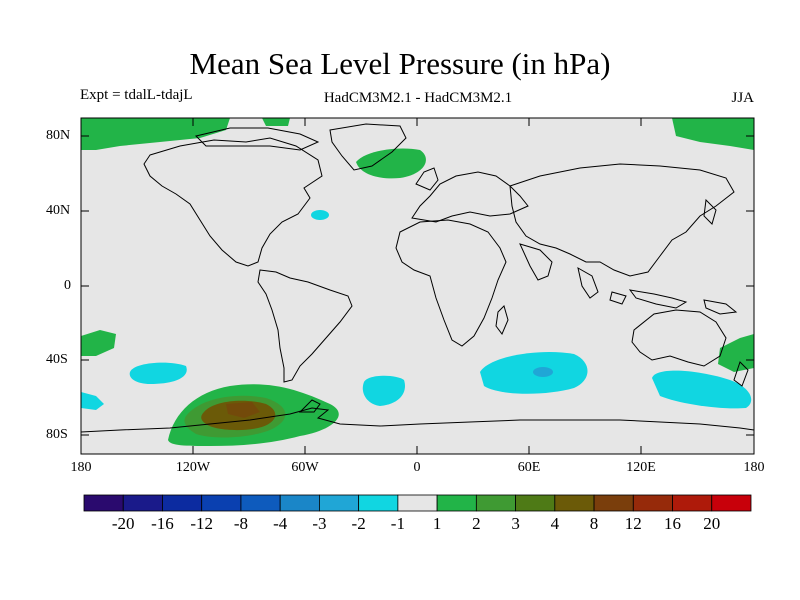 The image size is (800, 600). What do you see at coordinates (476, 523) in the screenshot?
I see `colorbar-label: 2` at bounding box center [476, 523].